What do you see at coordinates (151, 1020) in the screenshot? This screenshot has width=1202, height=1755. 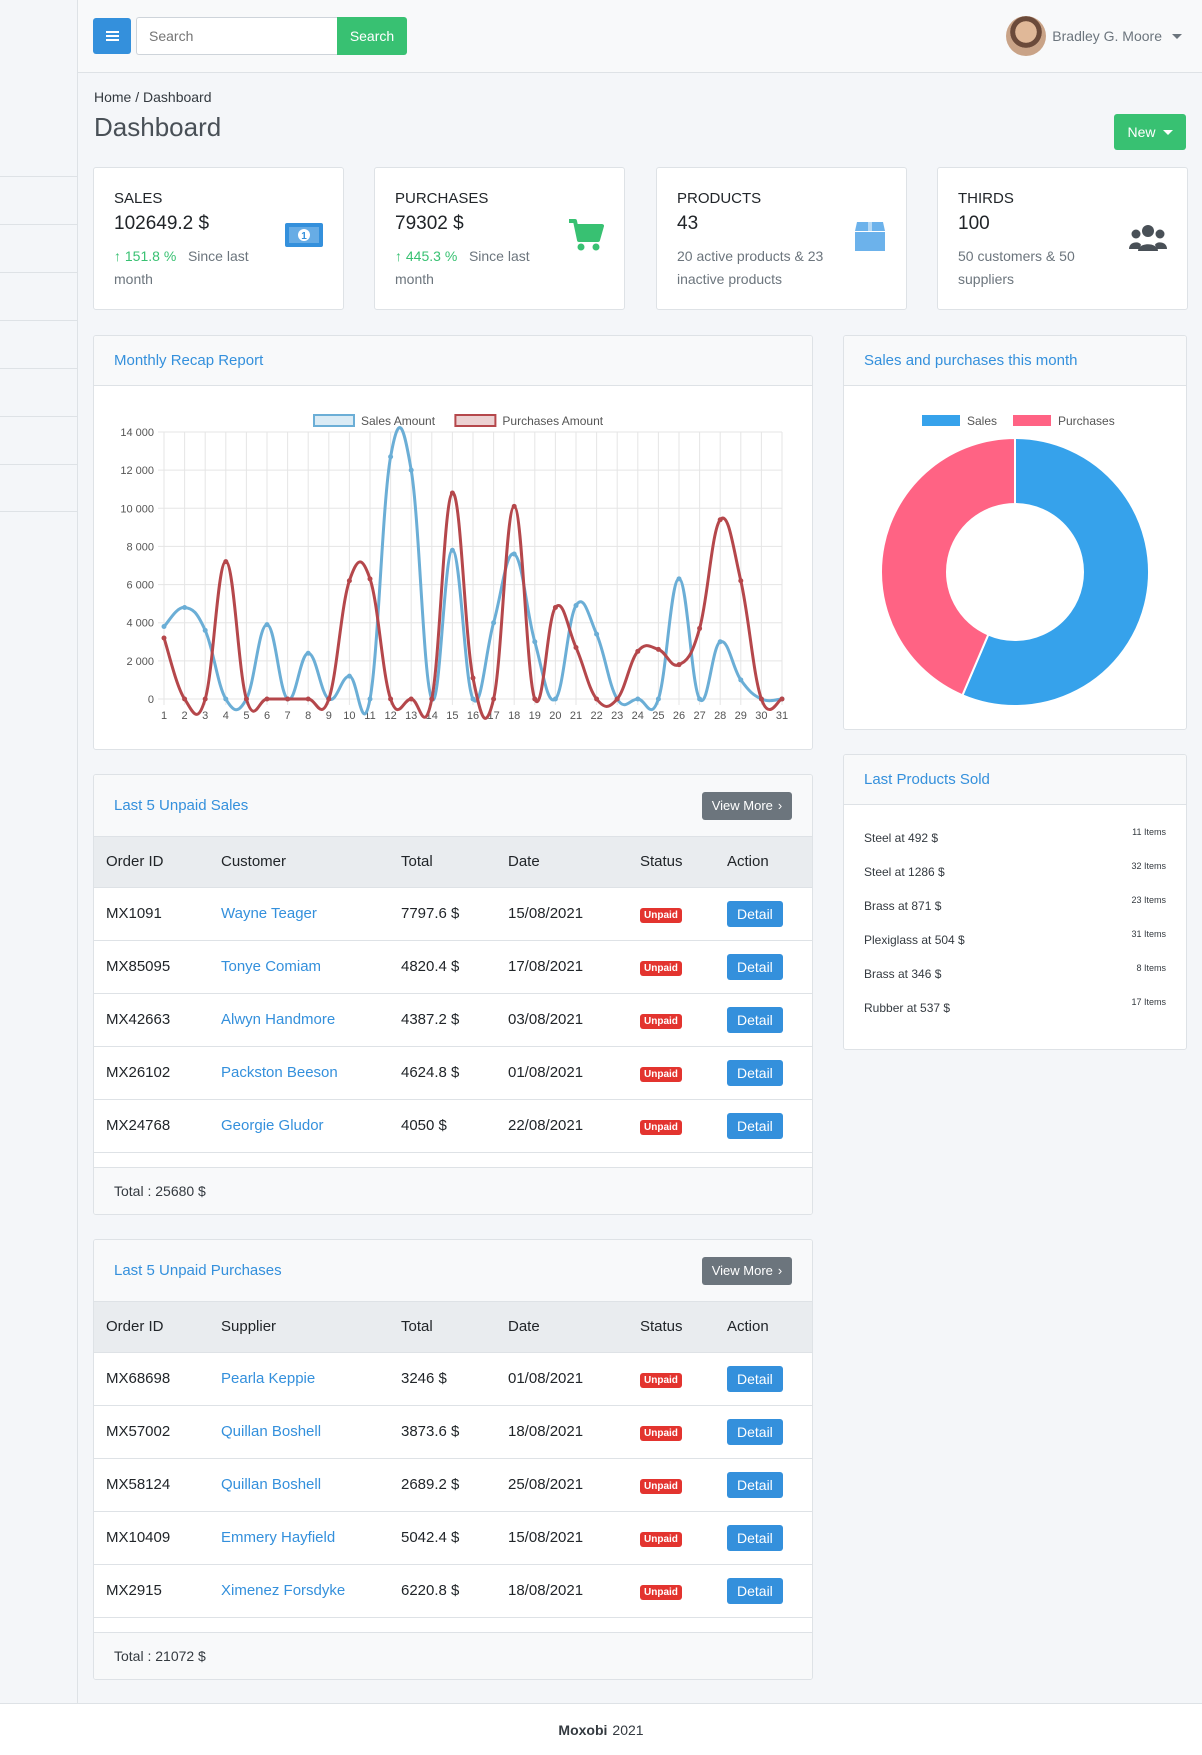 I see `table-cell: MX42663` at bounding box center [151, 1020].